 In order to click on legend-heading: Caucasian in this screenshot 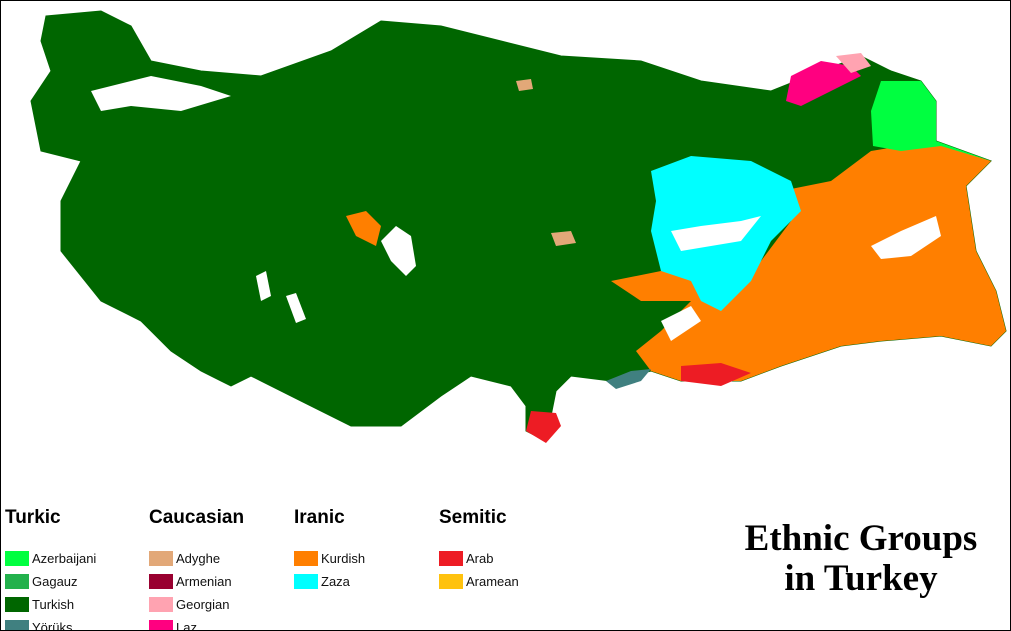, I will do `click(197, 517)`.